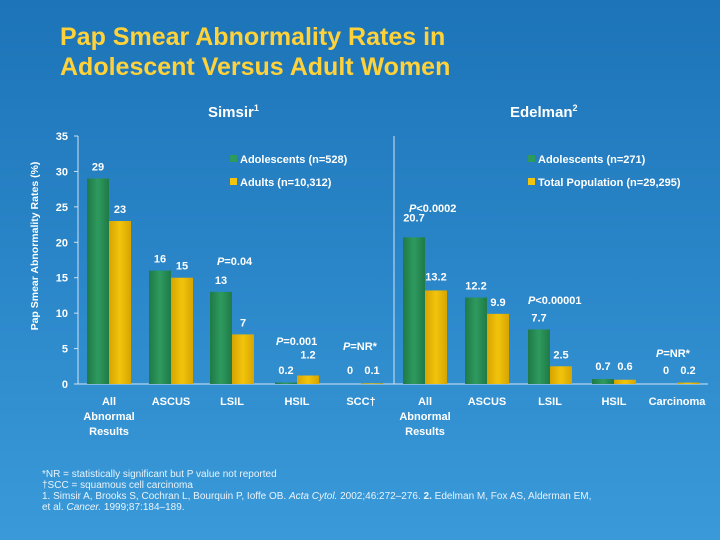 The width and height of the screenshot is (720, 540). I want to click on data-label: 13, so click(221, 281).